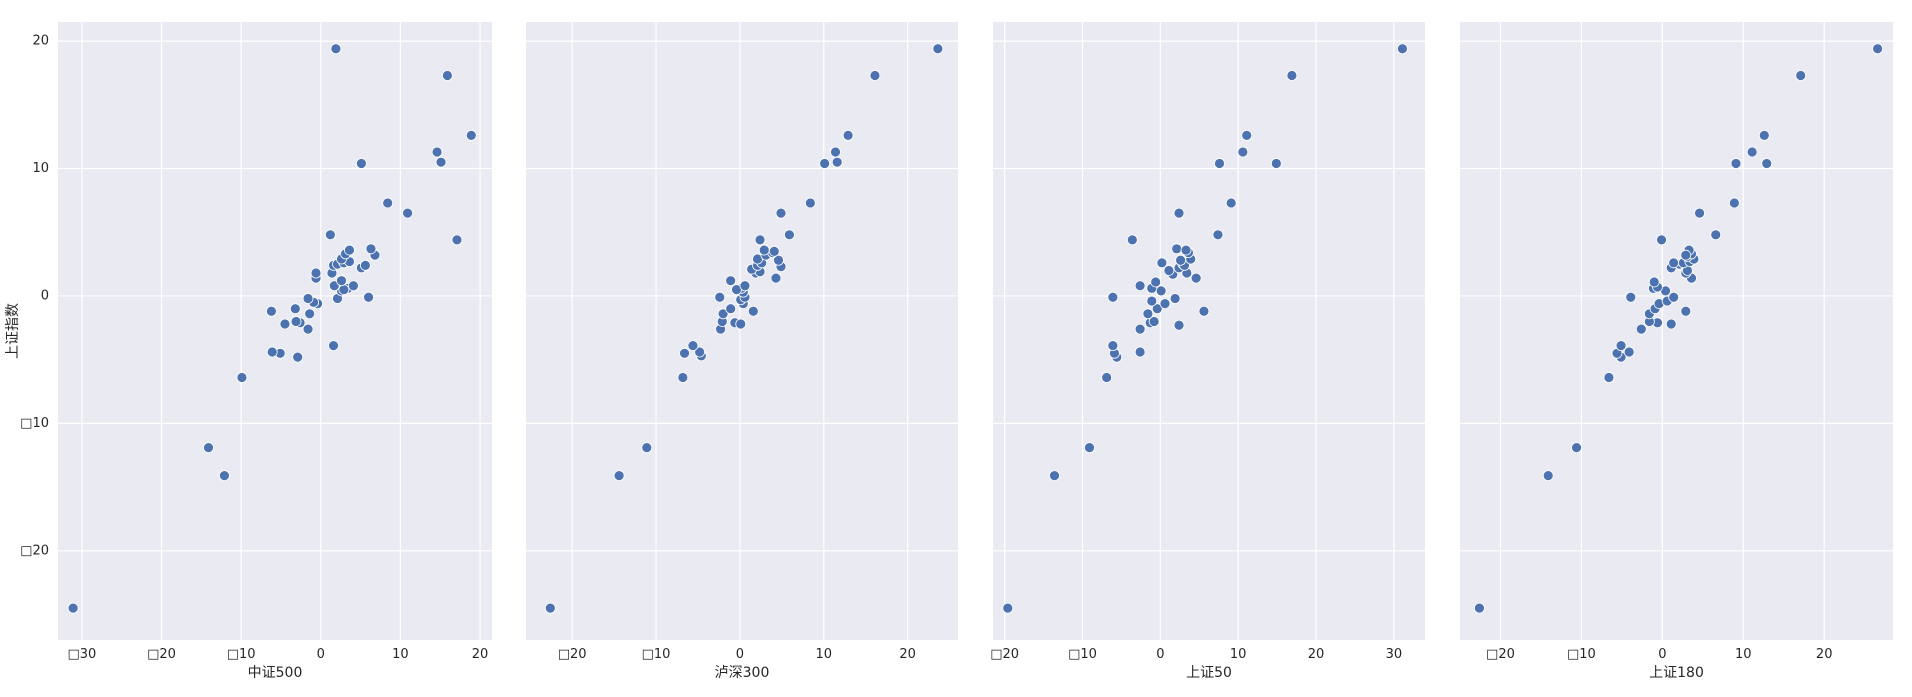  I want to click on x-axis-label: 中证500, so click(275, 673).